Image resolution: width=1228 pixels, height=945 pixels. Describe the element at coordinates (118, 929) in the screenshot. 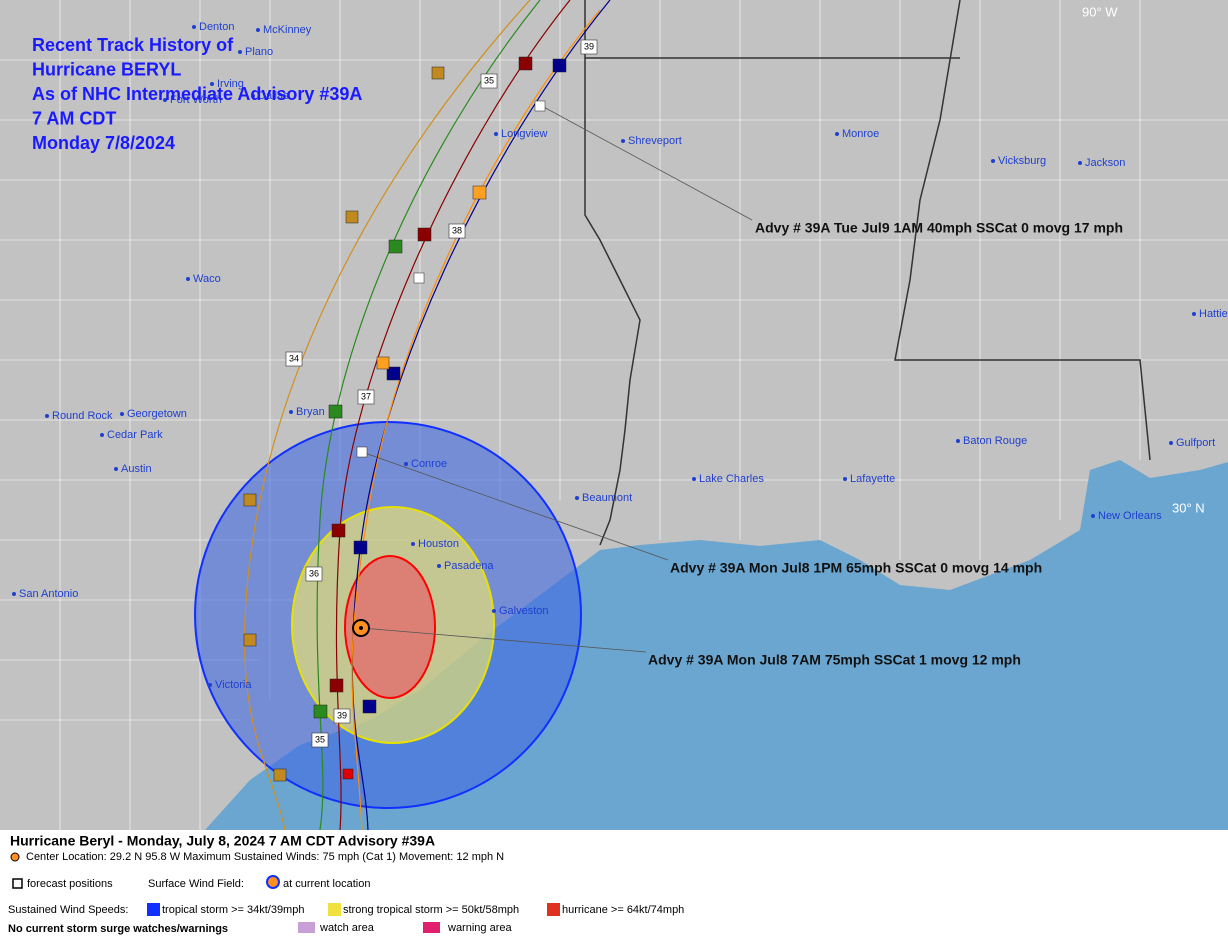

I see `legend-surge: No current storm surge watches/warnings` at that location.